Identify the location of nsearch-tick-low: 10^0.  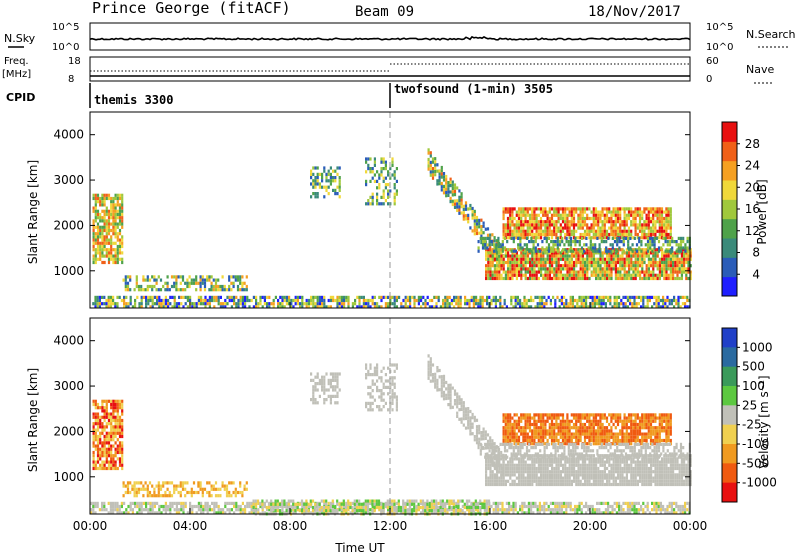
(719, 47).